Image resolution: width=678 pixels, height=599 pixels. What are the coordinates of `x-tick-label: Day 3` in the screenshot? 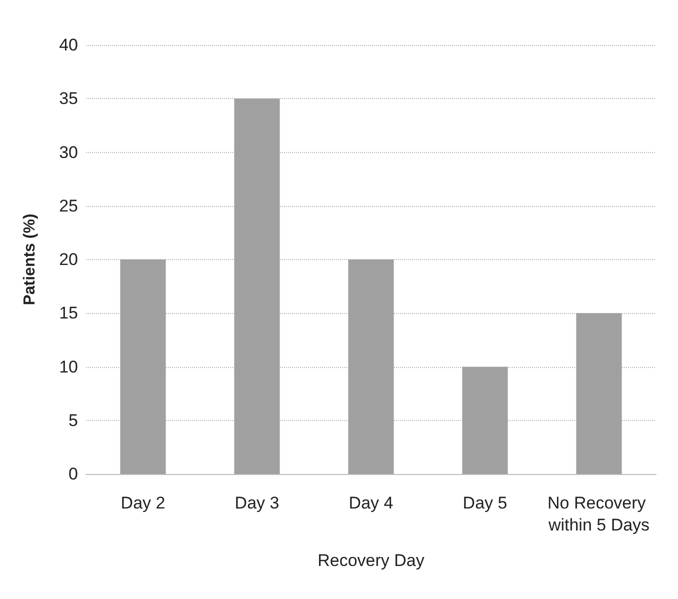 It's located at (257, 503).